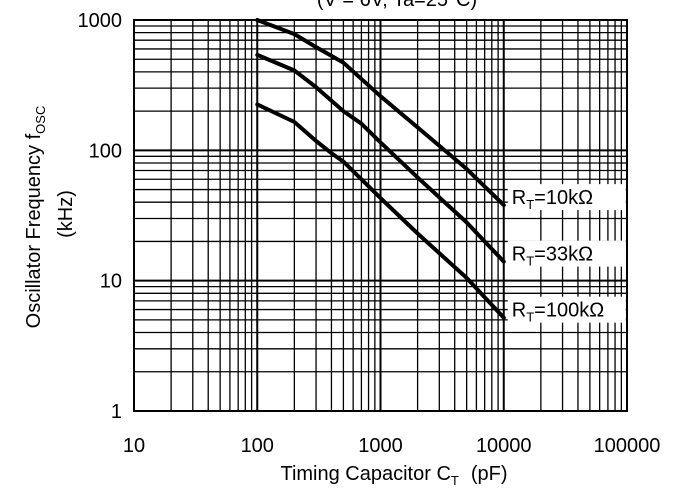  I want to click on x-axis-label-main: Timing Capacitor C, so click(365, 474).